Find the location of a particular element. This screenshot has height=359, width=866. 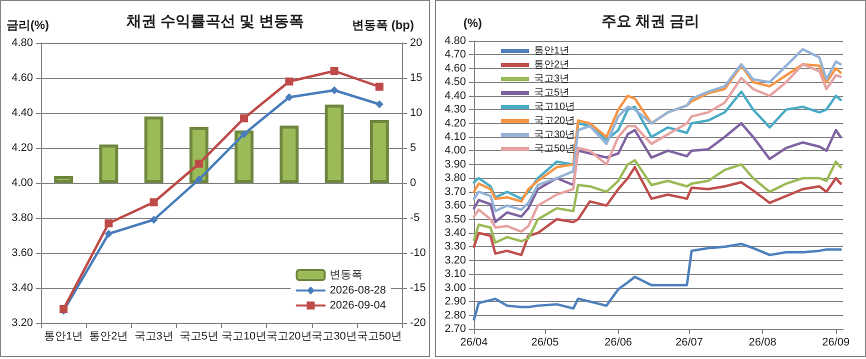

y2-tick-label: -20 is located at coordinates (418, 323).